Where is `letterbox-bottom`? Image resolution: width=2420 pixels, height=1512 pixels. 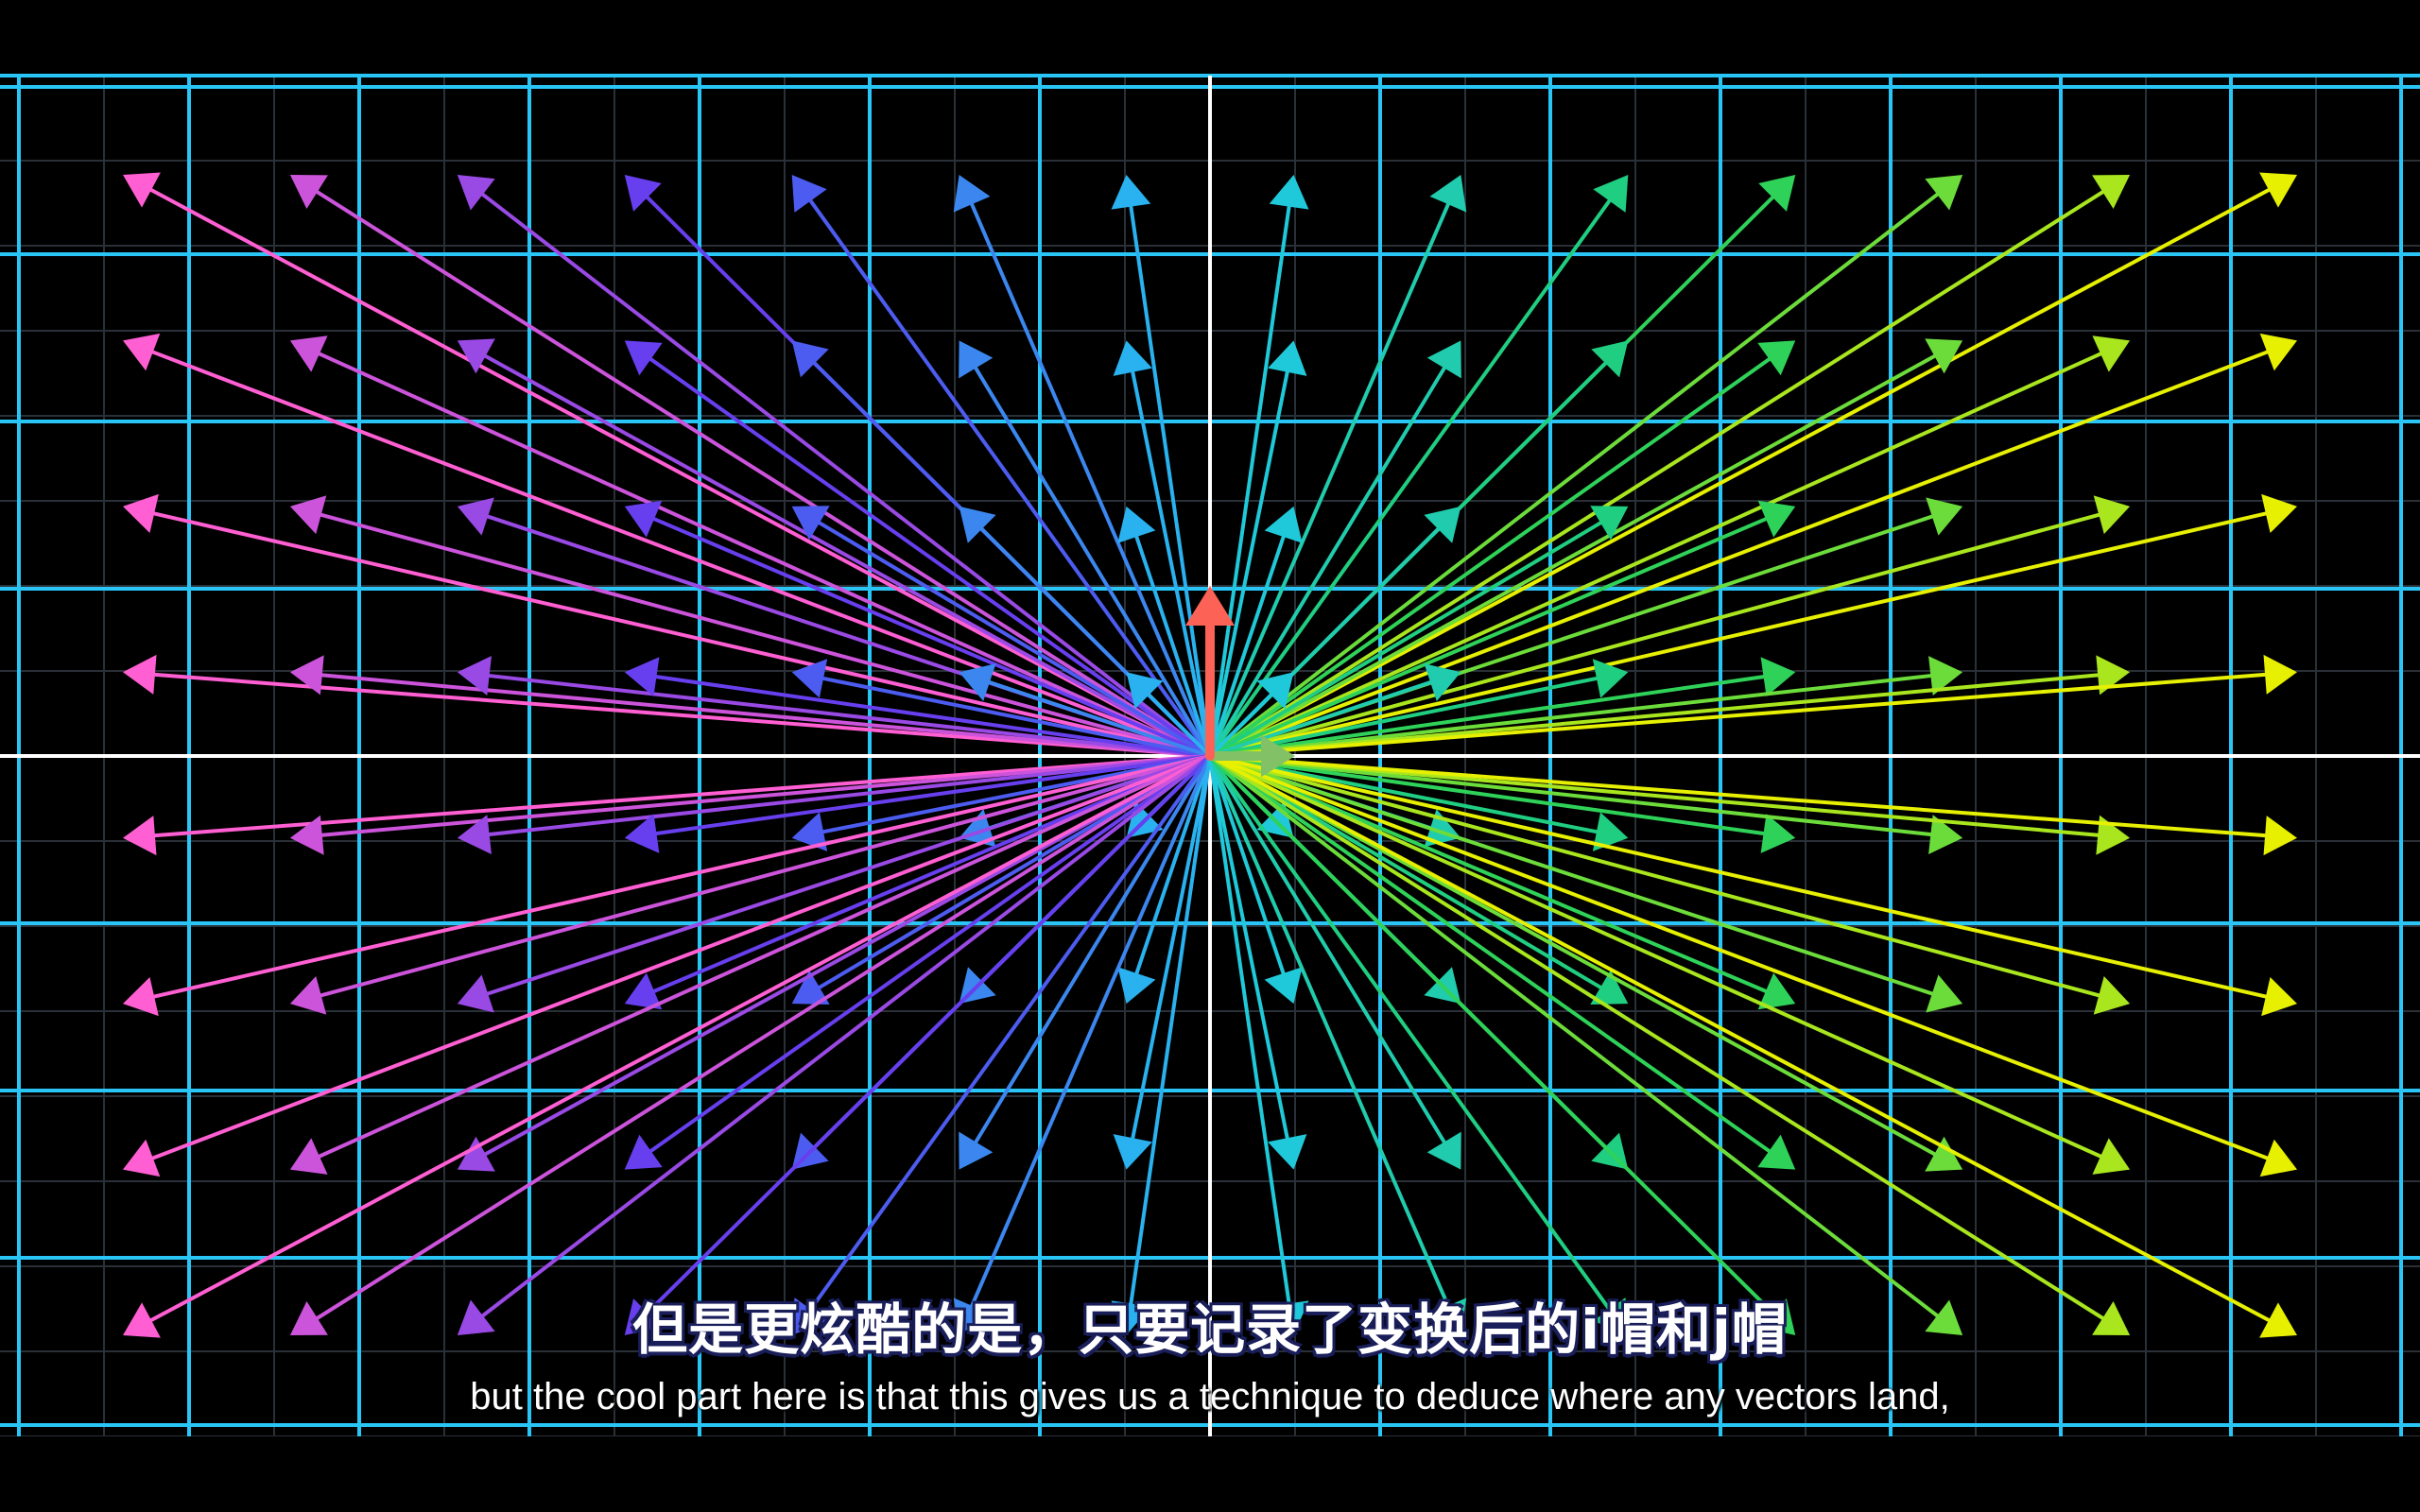
letterbox-bottom is located at coordinates (1210, 1474).